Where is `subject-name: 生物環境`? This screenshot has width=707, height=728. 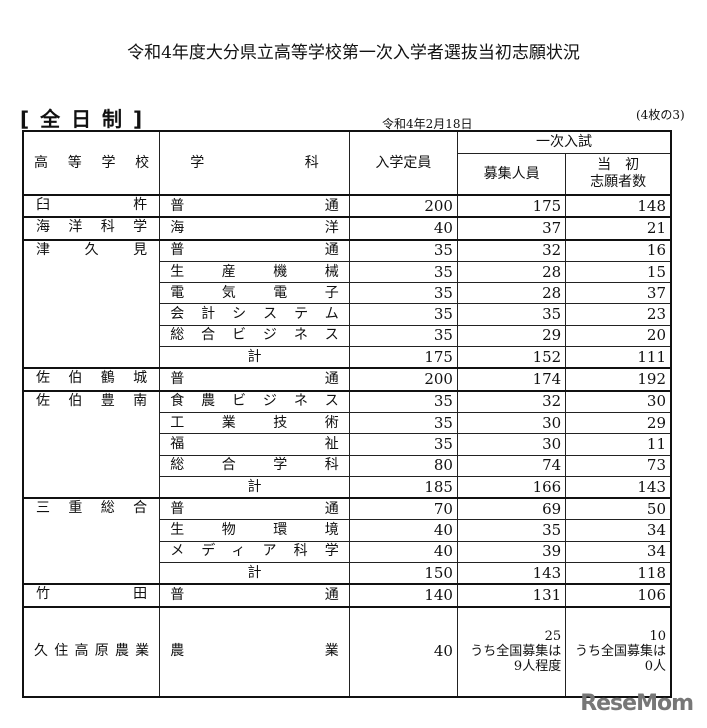 subject-name: 生物環境 is located at coordinates (254, 530).